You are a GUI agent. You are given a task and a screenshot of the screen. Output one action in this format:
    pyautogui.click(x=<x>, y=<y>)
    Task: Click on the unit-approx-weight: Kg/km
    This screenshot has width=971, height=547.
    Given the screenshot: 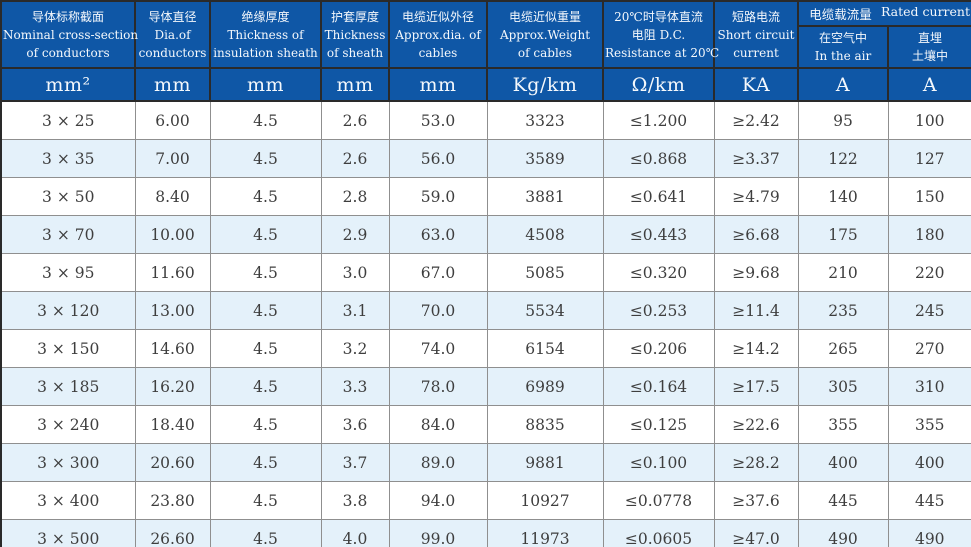 What is the action you would take?
    pyautogui.click(x=545, y=84)
    